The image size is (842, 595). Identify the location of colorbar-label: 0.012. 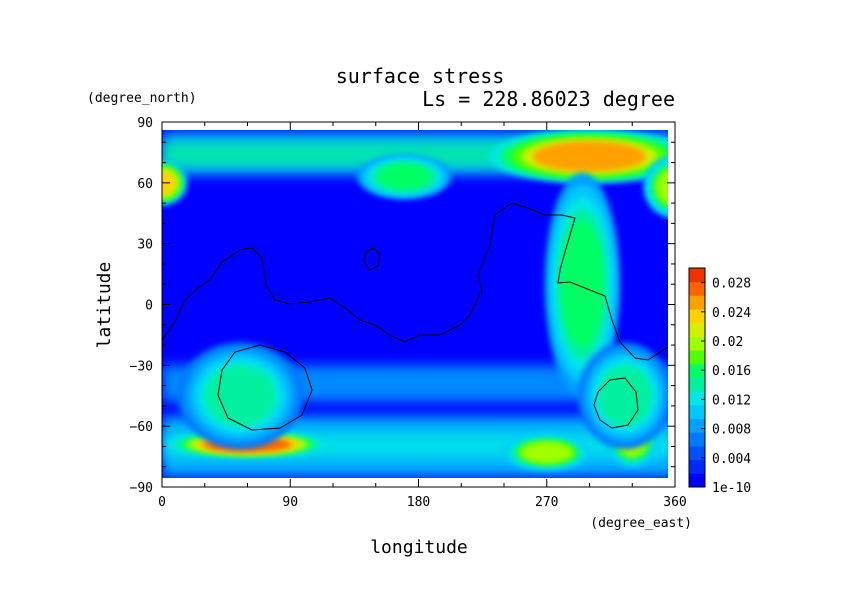
(731, 400).